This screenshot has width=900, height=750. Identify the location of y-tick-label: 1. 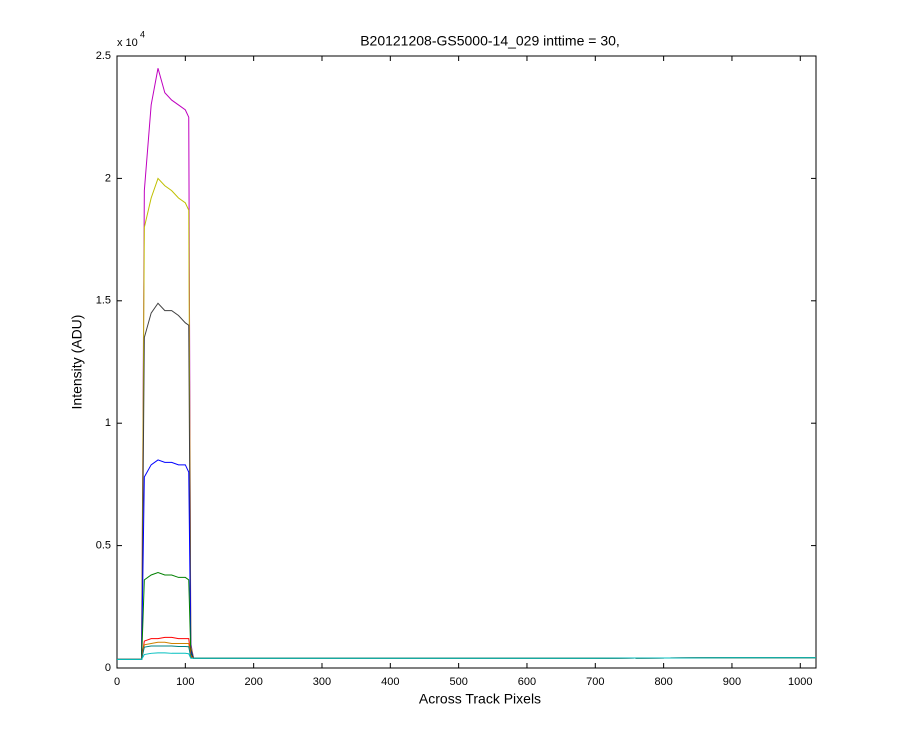
(108, 423).